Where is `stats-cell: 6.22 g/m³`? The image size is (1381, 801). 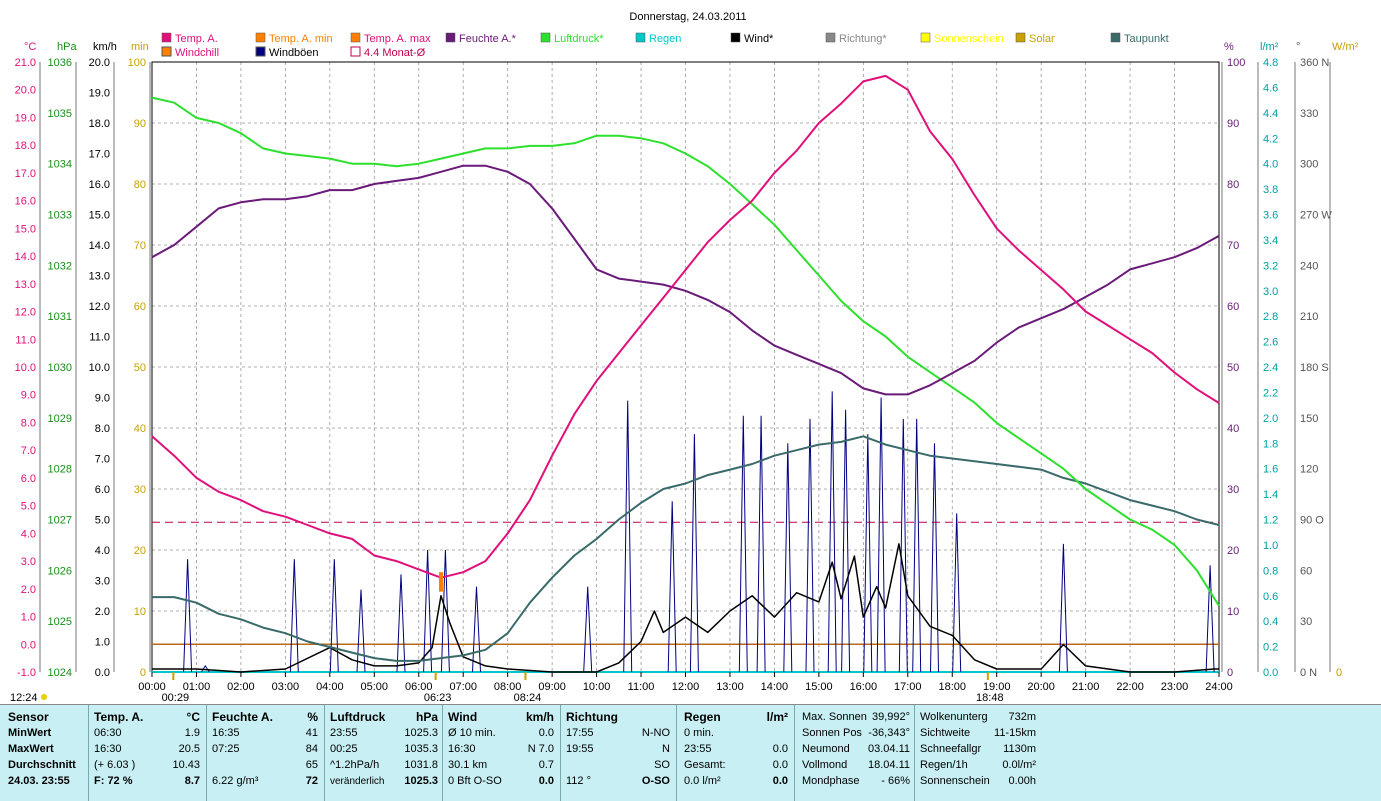 stats-cell: 6.22 g/m³ is located at coordinates (235, 781).